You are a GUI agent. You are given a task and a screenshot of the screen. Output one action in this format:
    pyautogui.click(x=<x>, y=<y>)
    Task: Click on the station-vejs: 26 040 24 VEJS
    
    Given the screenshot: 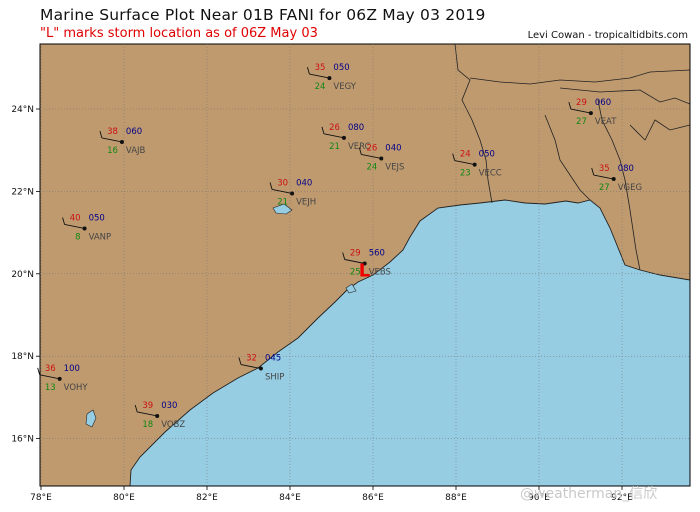 What is the action you would take?
    pyautogui.click(x=381, y=157)
    